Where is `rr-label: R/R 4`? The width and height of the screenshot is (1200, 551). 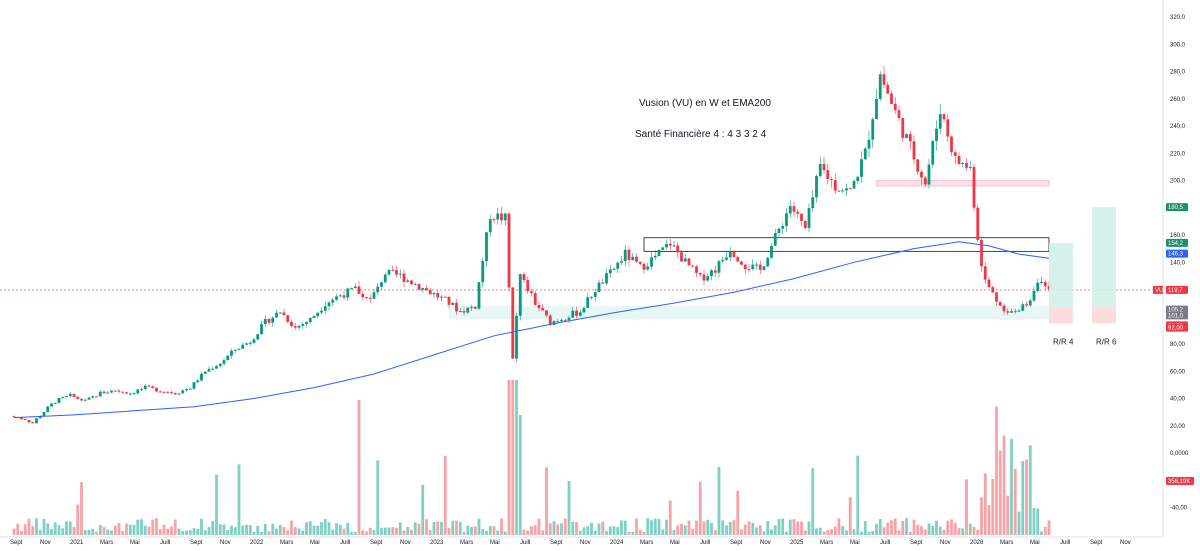 rr-label: R/R 4 is located at coordinates (1063, 341).